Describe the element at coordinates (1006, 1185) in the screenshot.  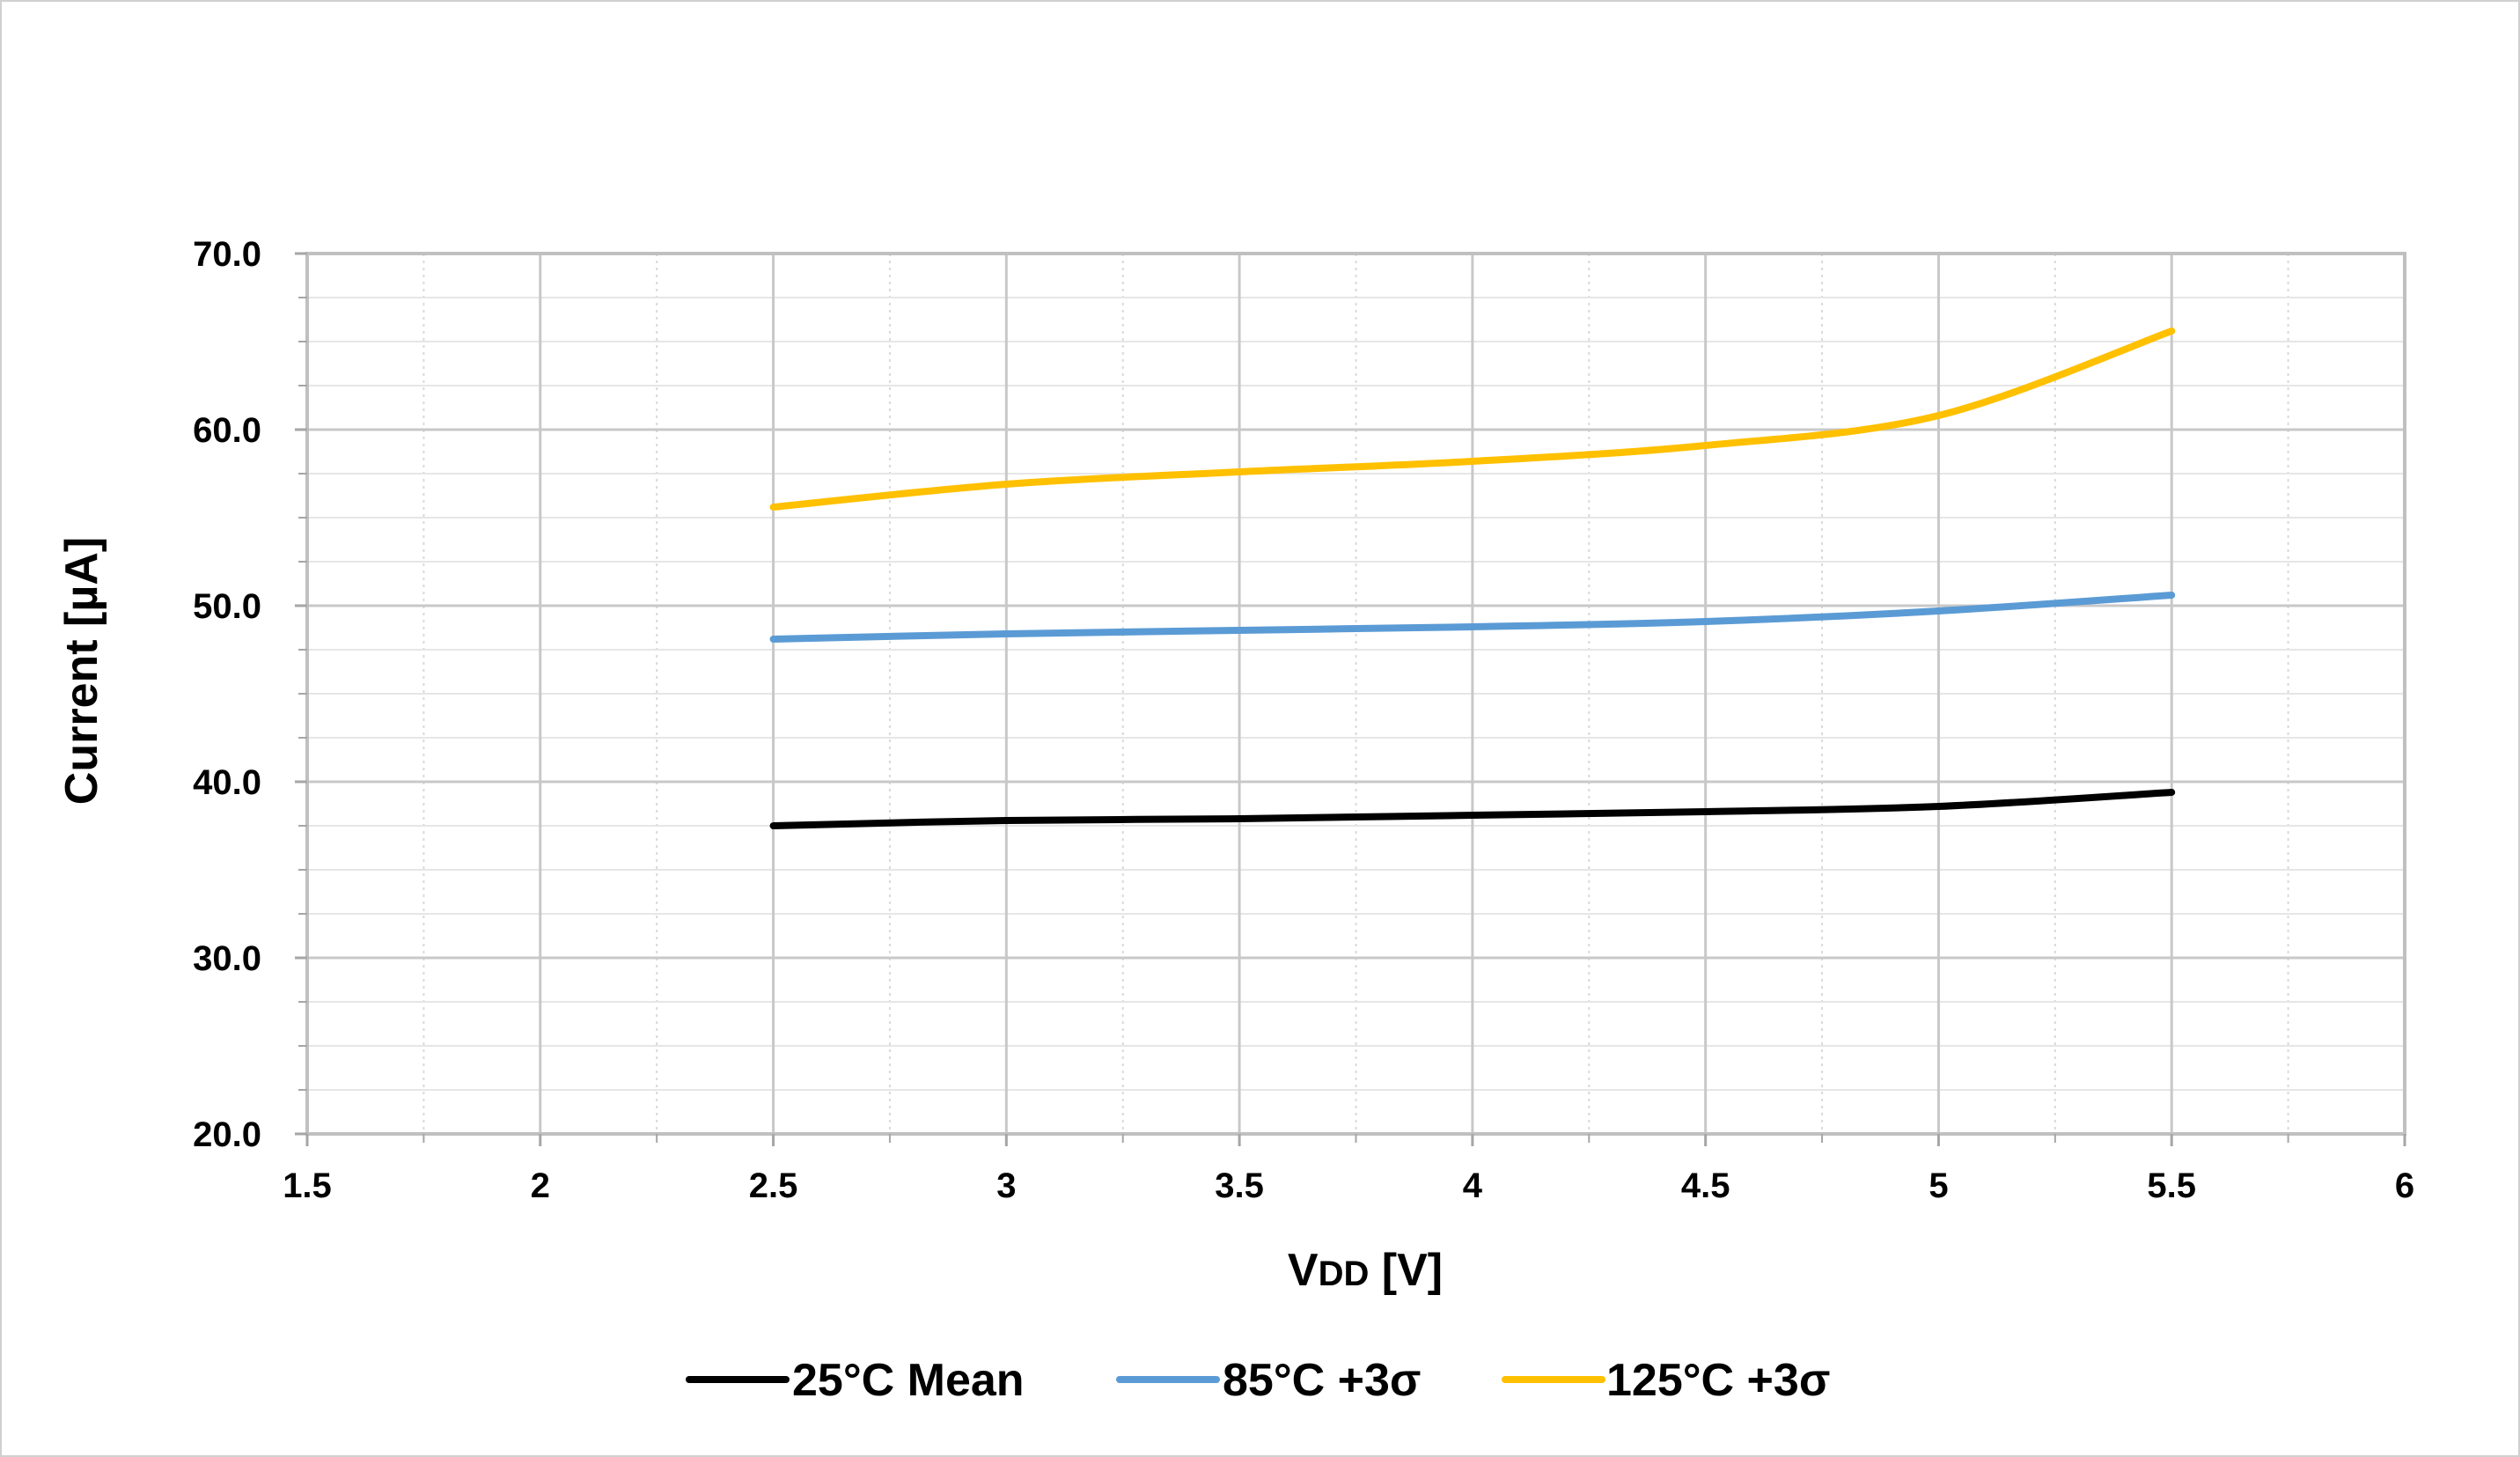
I see `x-tick-label: 3` at that location.